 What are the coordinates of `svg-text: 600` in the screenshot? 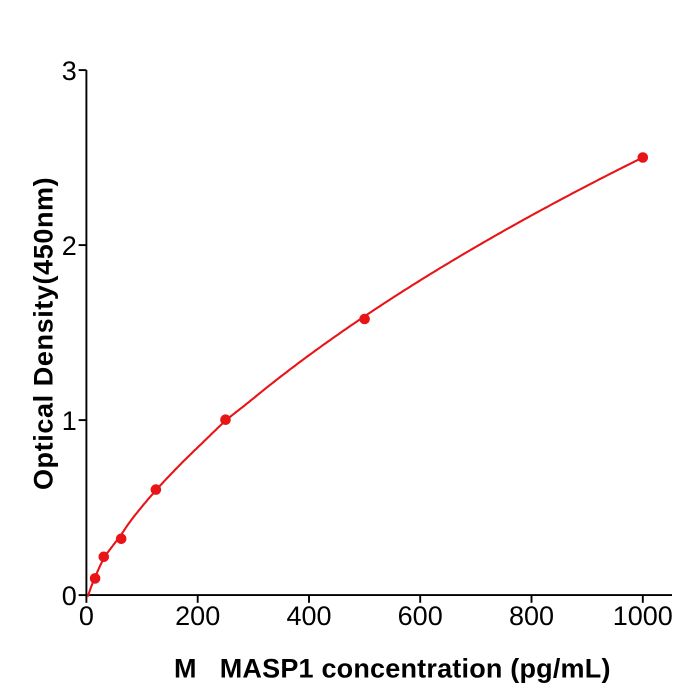 It's located at (420, 616).